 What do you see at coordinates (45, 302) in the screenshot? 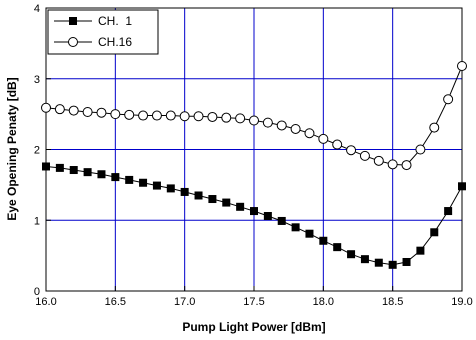
I see `x-tick-label: 16.0` at bounding box center [45, 302].